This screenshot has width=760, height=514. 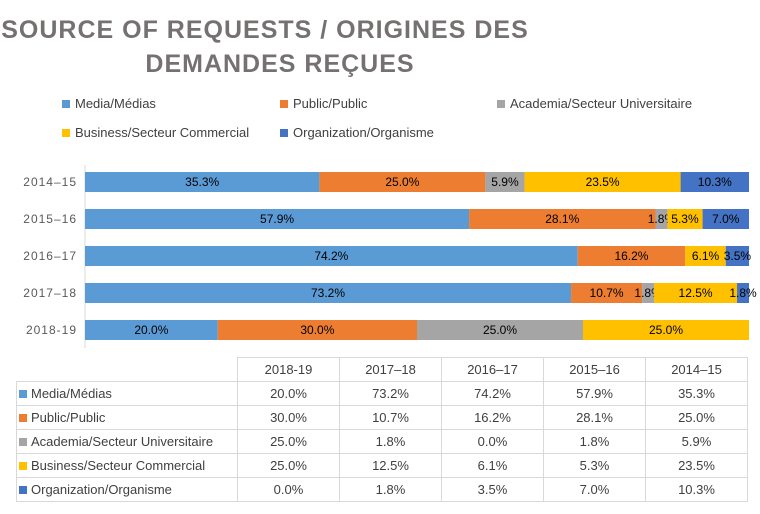 I want to click on y-tick-label: 2016–17, so click(x=50, y=256).